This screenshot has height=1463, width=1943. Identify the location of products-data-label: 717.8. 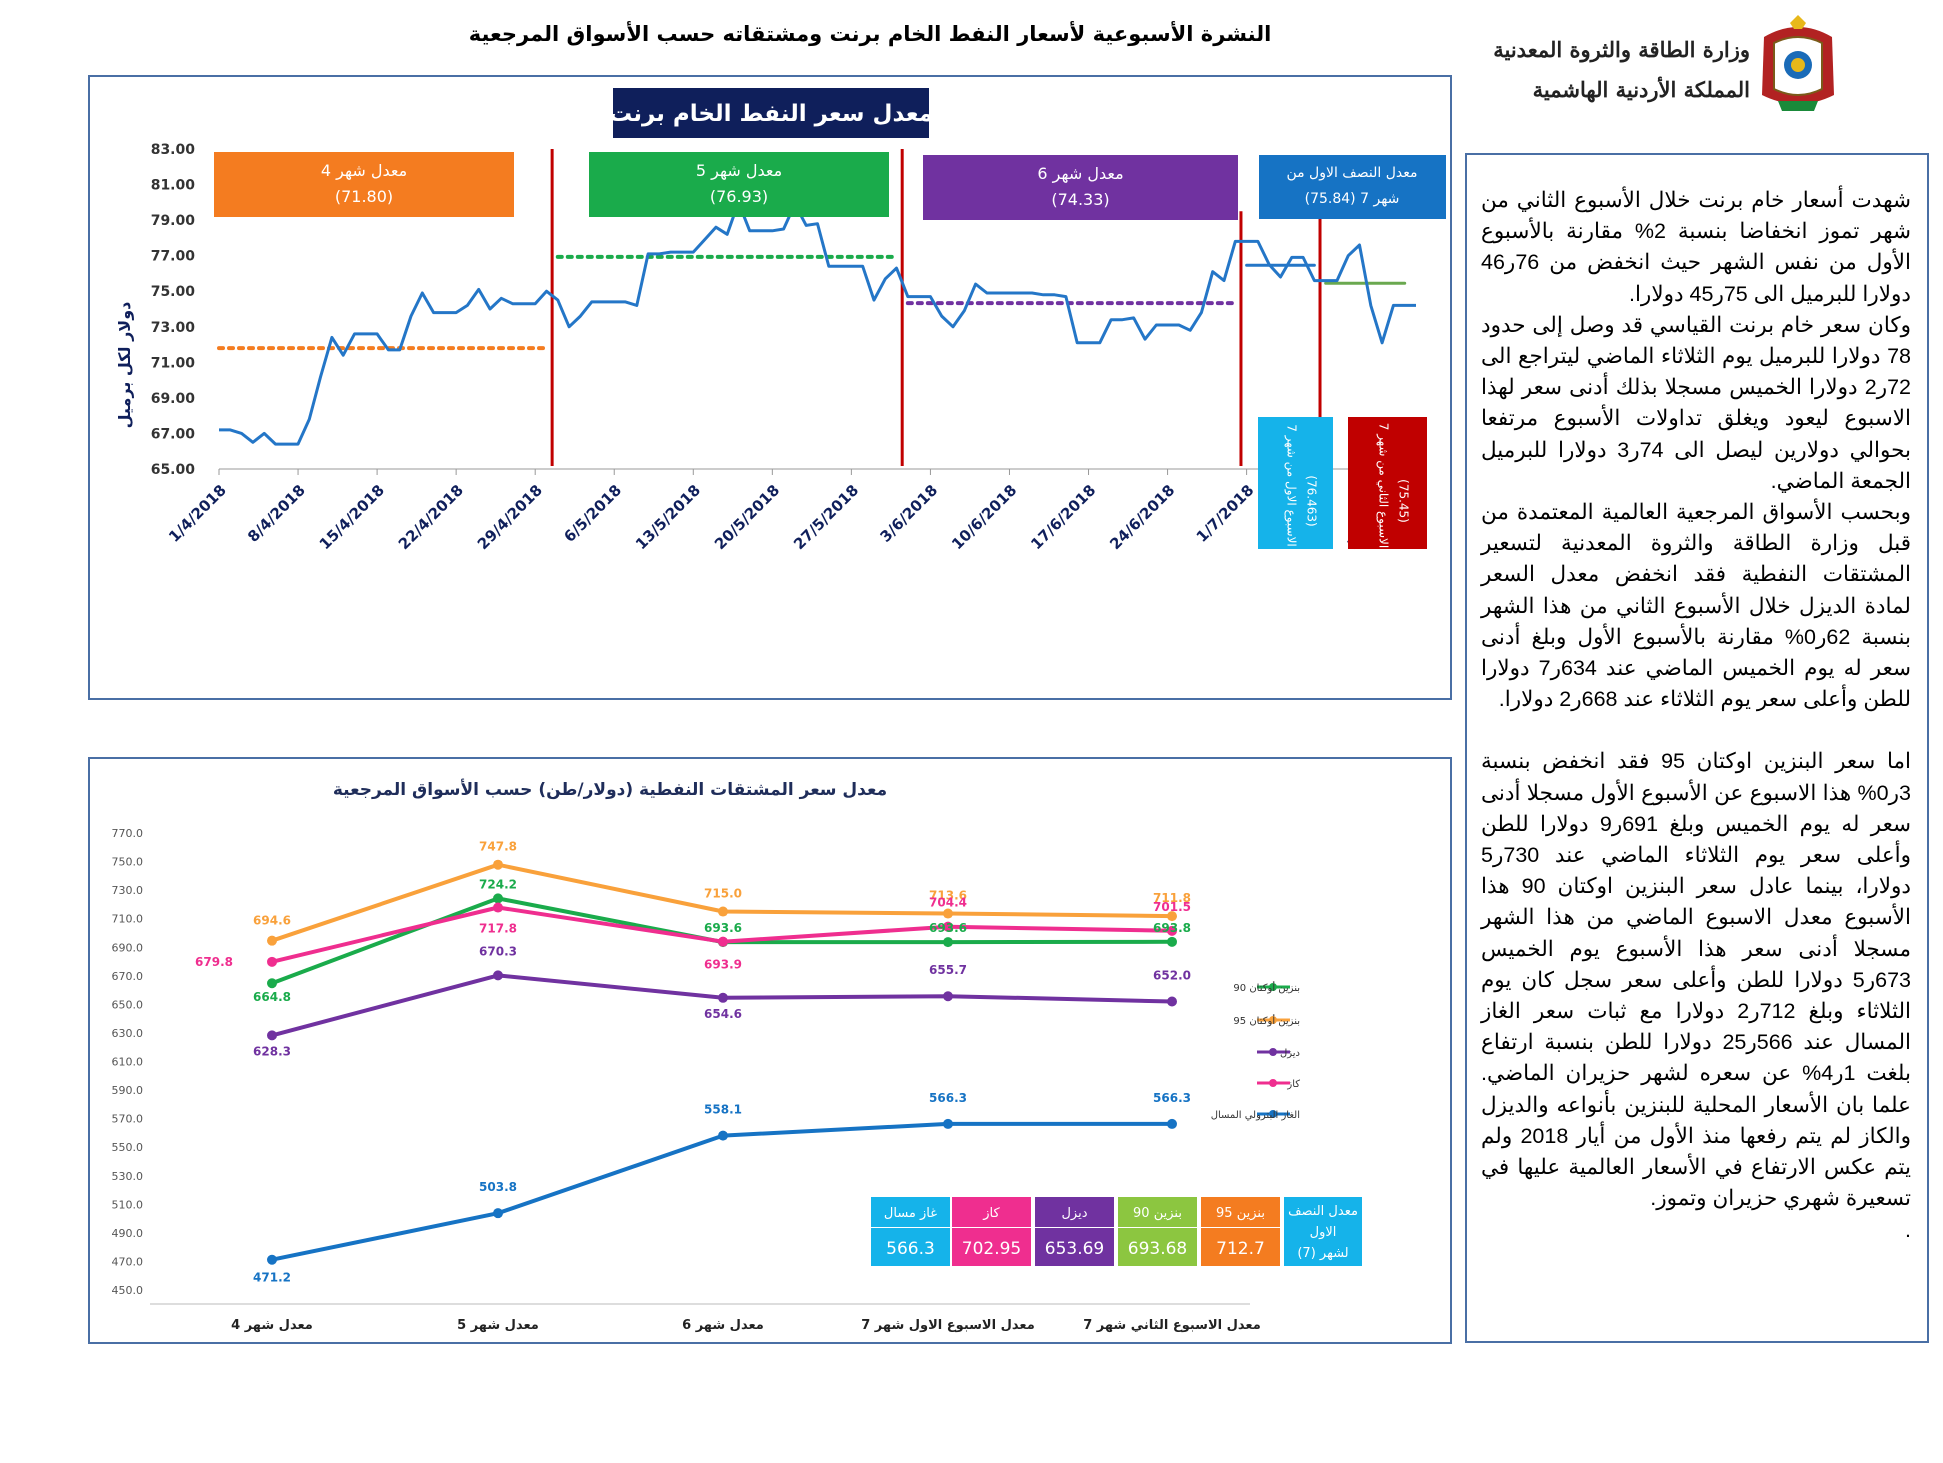
(498, 929).